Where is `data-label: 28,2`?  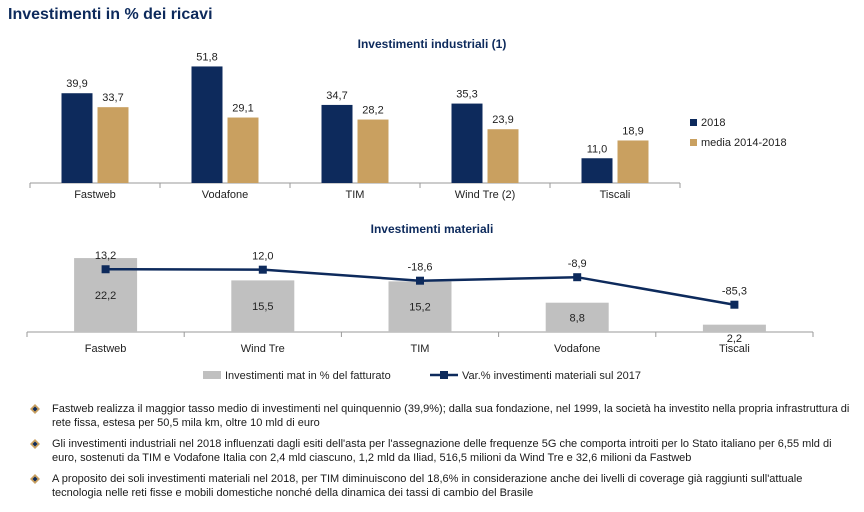
data-label: 28,2 is located at coordinates (372, 111).